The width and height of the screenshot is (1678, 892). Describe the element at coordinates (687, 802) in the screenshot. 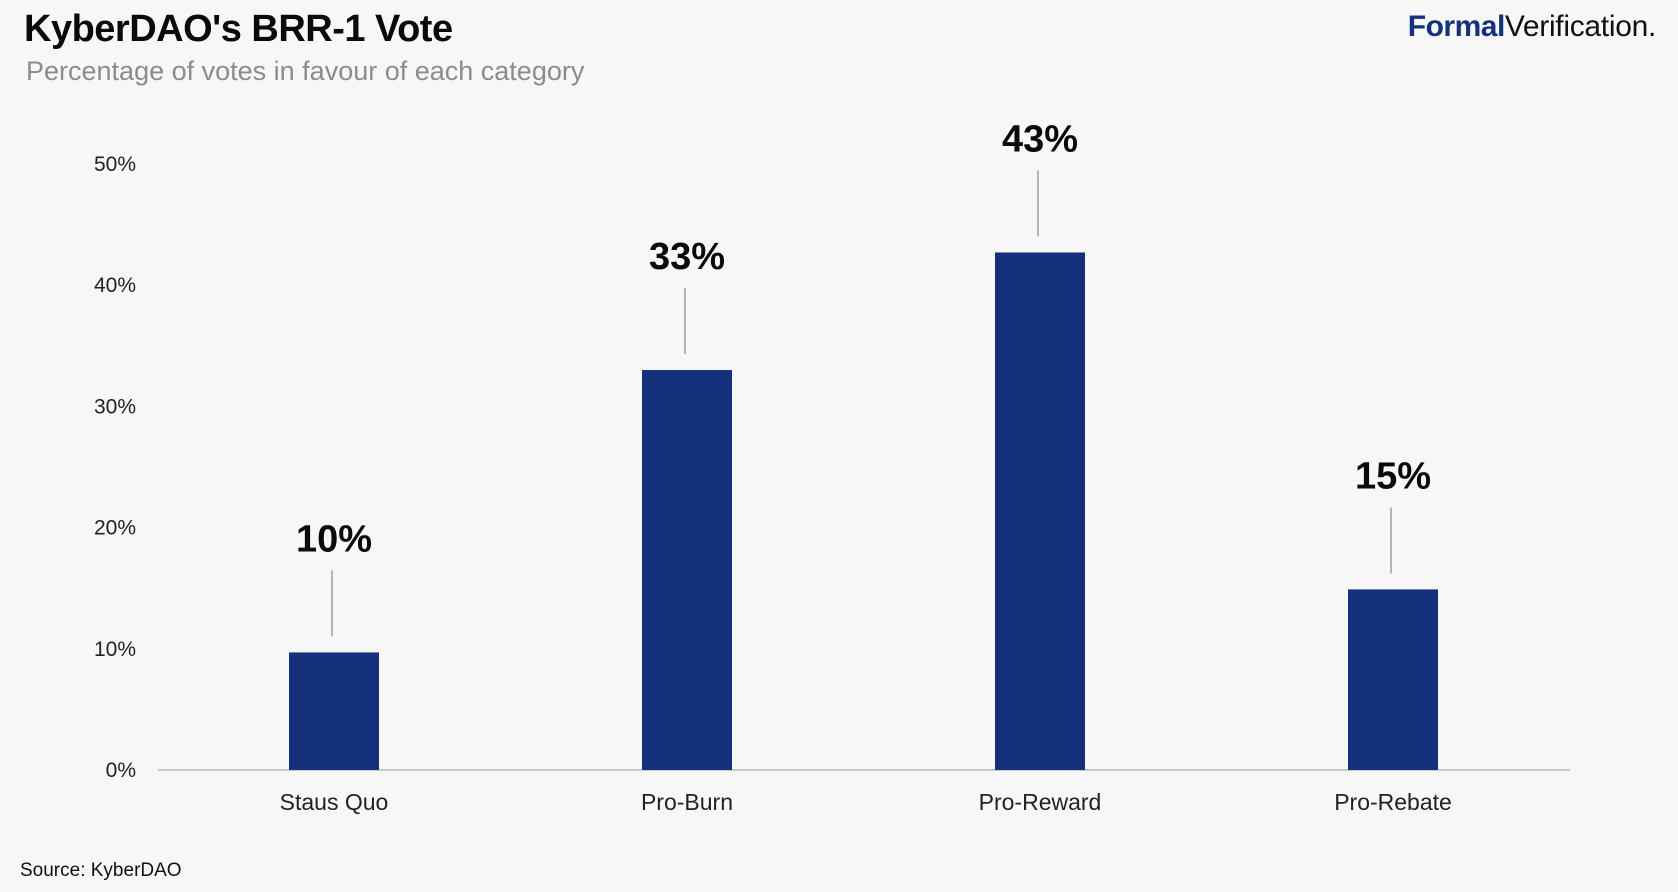

I see `x-tick-label: Pro-Burn` at that location.